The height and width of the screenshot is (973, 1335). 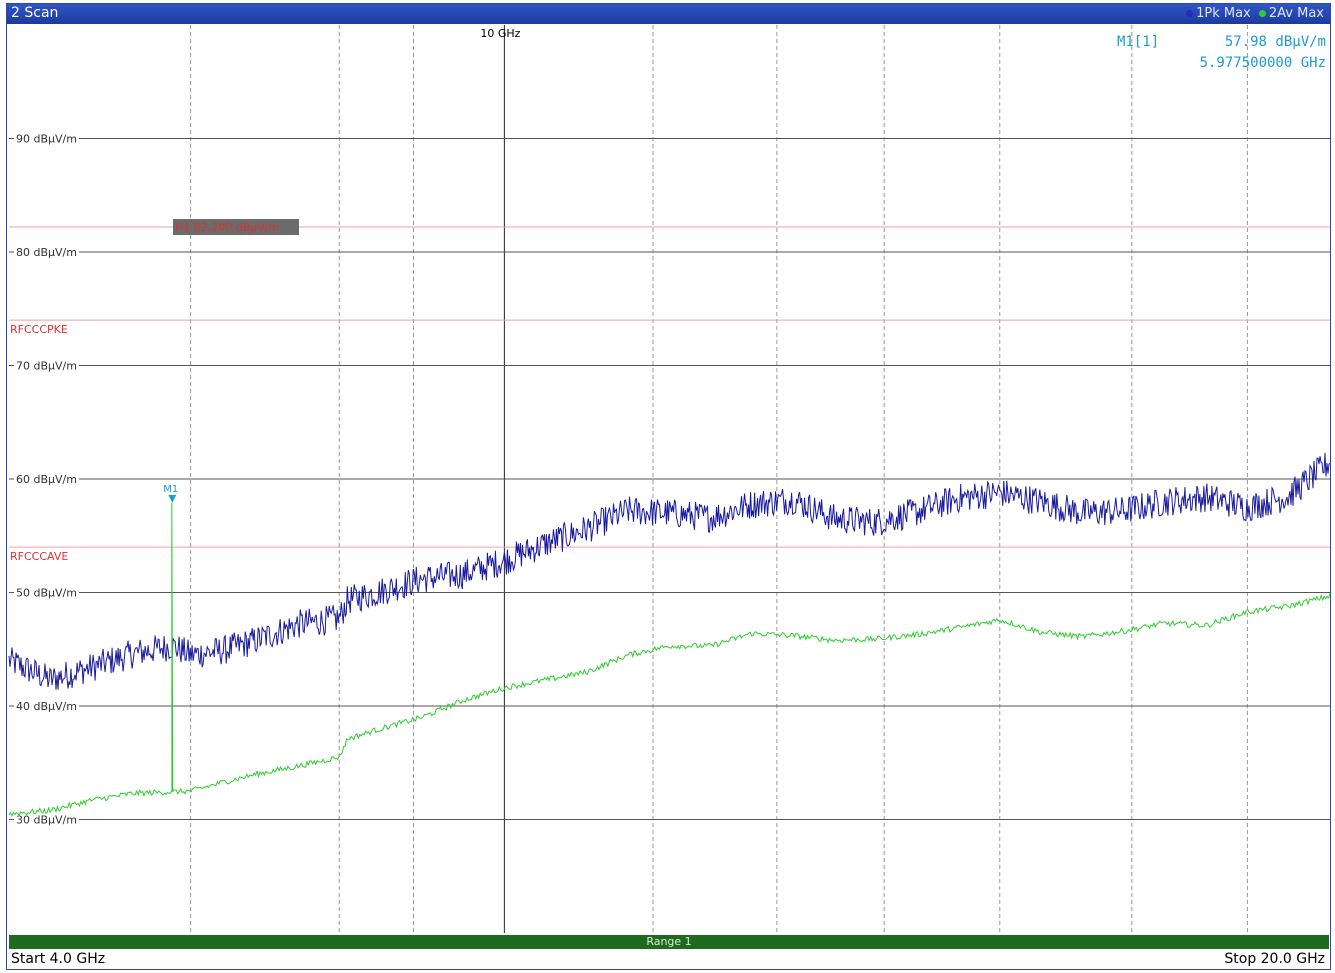 What do you see at coordinates (668, 14) in the screenshot?
I see `title-bar: 2 Scan 1Pk Max 2Av Max` at bounding box center [668, 14].